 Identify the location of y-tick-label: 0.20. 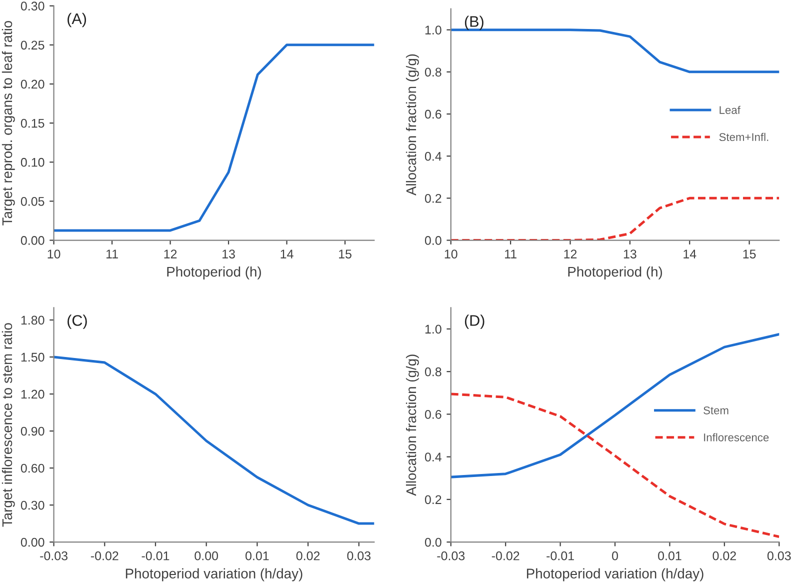
(32, 84).